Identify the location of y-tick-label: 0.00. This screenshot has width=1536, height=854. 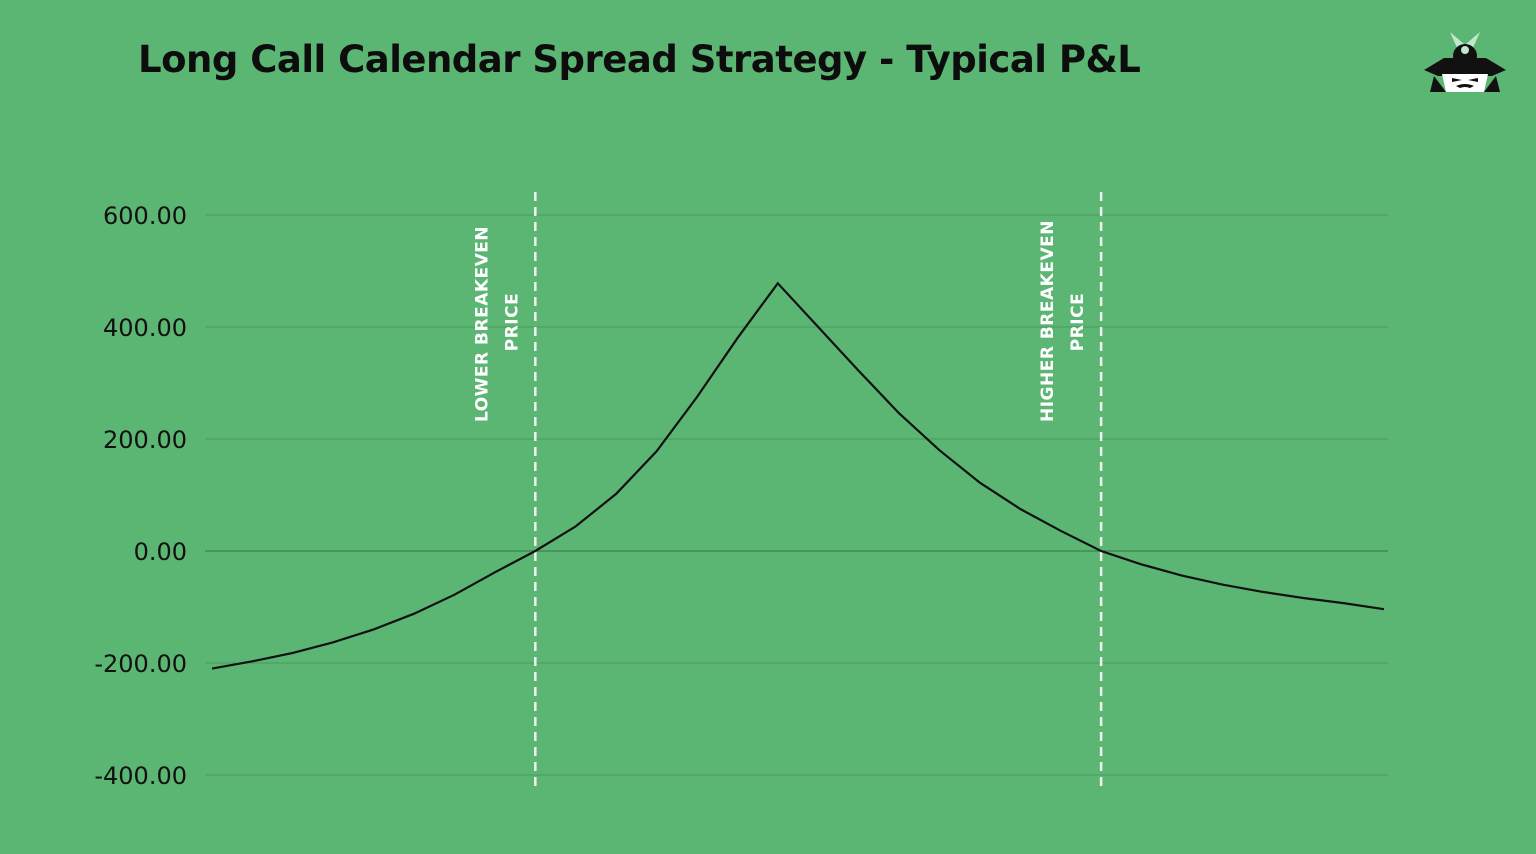
(160, 552).